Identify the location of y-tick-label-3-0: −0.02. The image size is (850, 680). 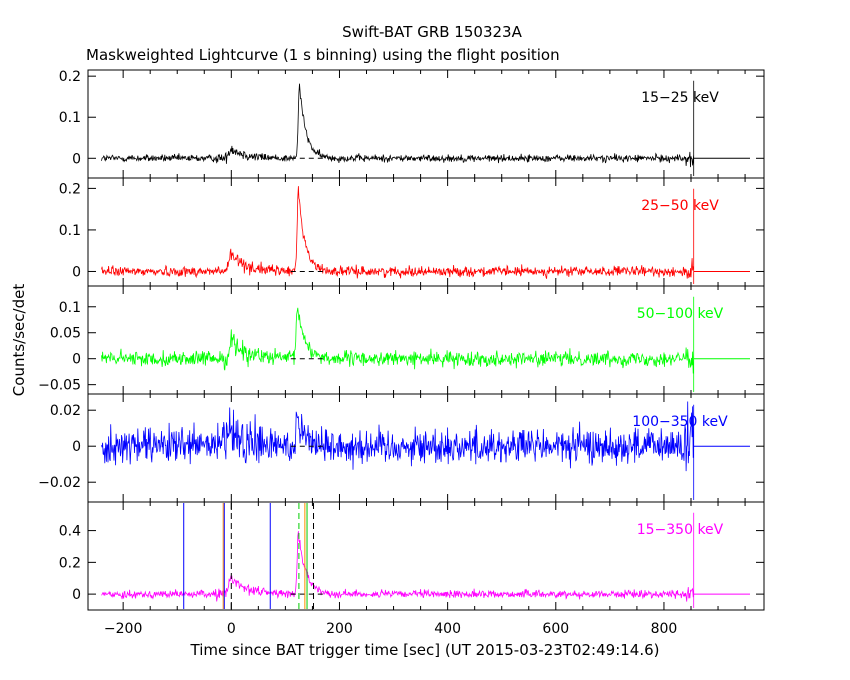
(59, 483).